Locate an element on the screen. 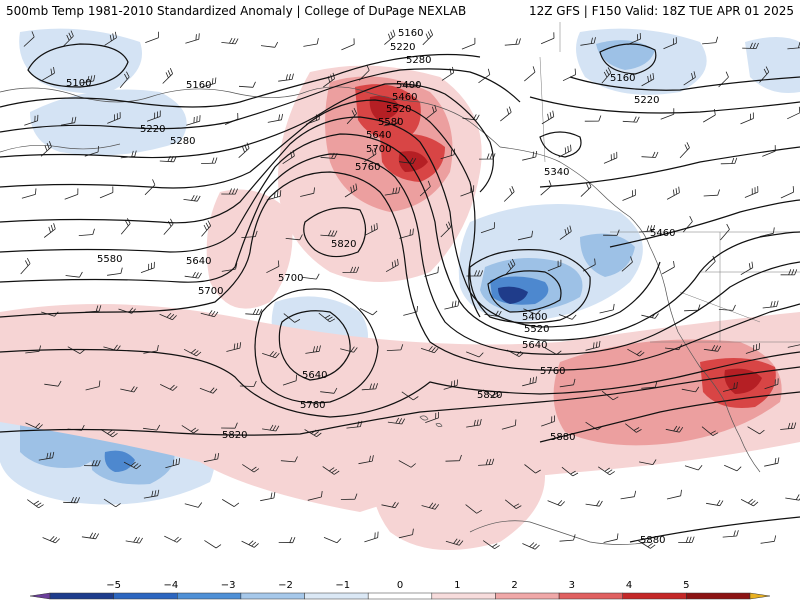  contour-label: 5880 is located at coordinates (652, 540).